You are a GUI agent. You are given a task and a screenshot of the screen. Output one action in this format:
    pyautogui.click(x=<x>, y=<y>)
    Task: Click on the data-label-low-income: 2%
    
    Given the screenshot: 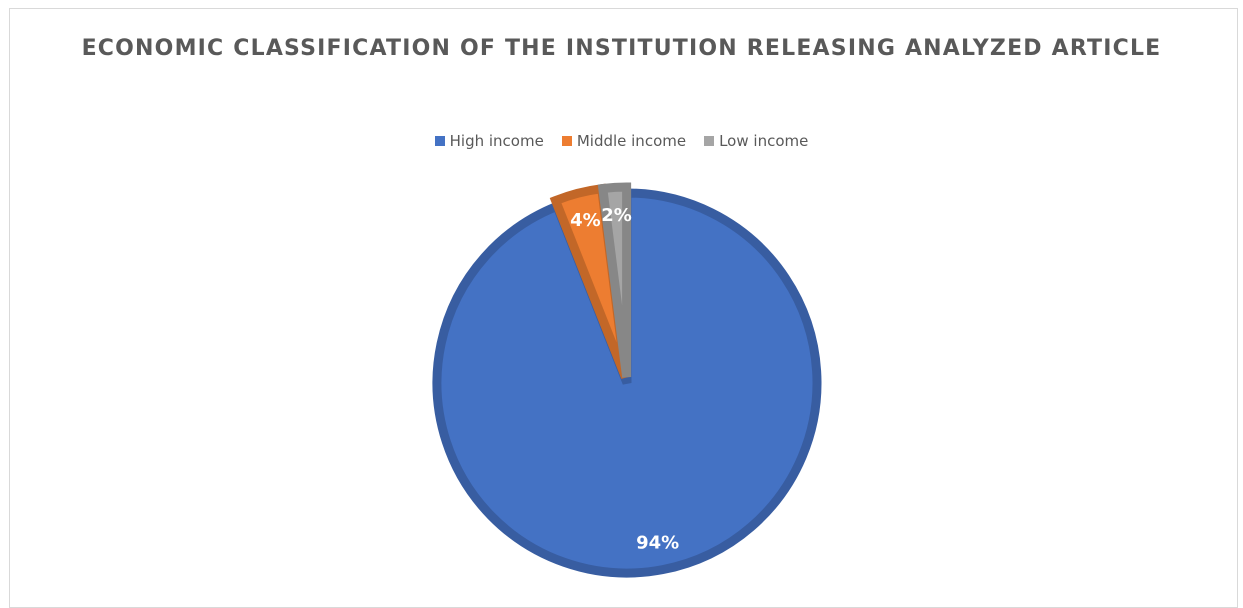 What is the action you would take?
    pyautogui.click(x=616, y=215)
    